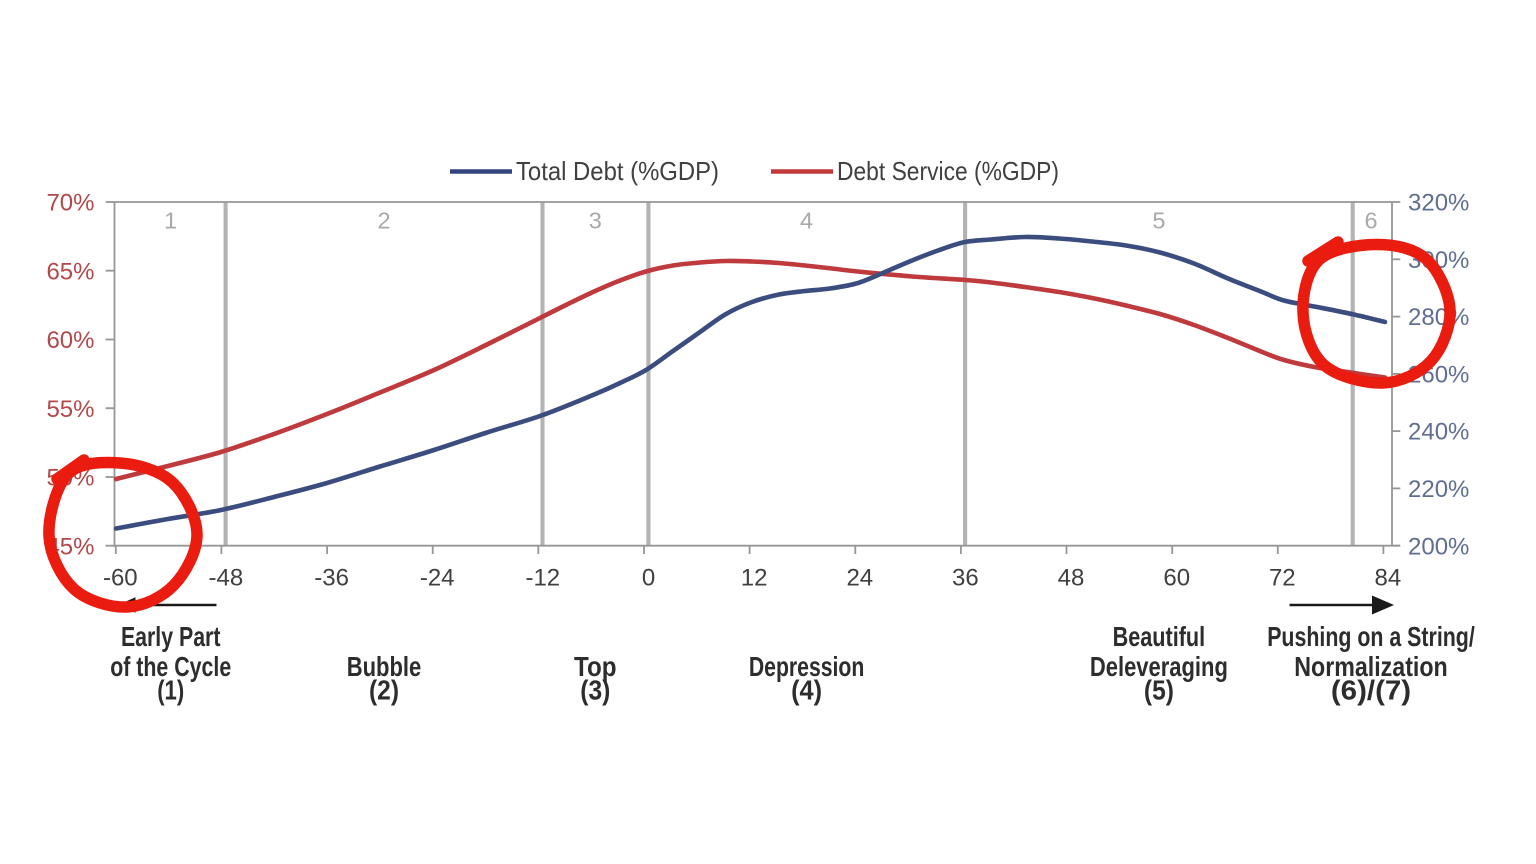 The width and height of the screenshot is (1536, 864). I want to click on svg-text: 60%, so click(70, 340).